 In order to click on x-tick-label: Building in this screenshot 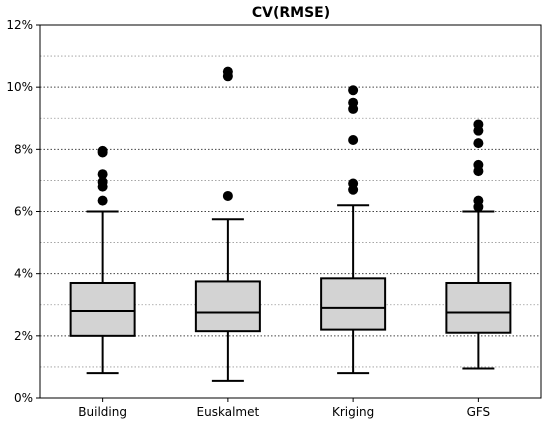, I will do `click(102, 412)`.